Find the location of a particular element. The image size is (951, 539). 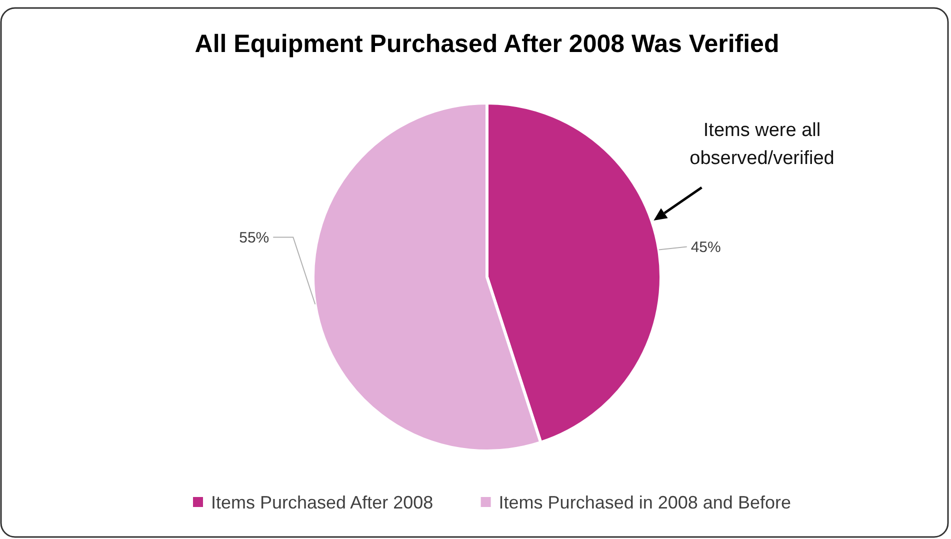

text: Items were all observed/verified is located at coordinates (762, 144).